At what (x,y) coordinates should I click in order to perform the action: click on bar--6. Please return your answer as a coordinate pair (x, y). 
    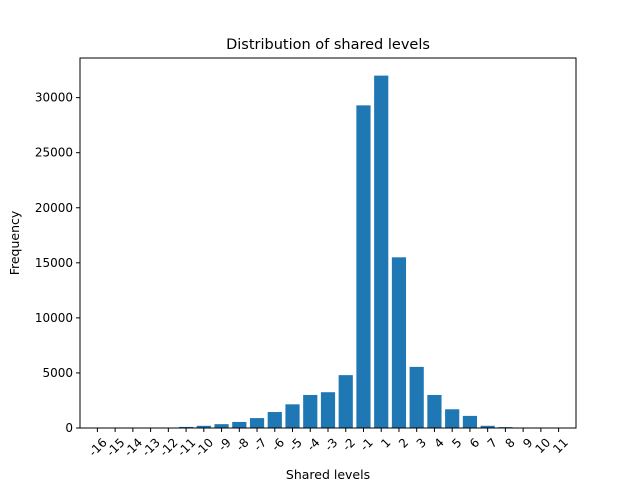
    Looking at the image, I should click on (274, 420).